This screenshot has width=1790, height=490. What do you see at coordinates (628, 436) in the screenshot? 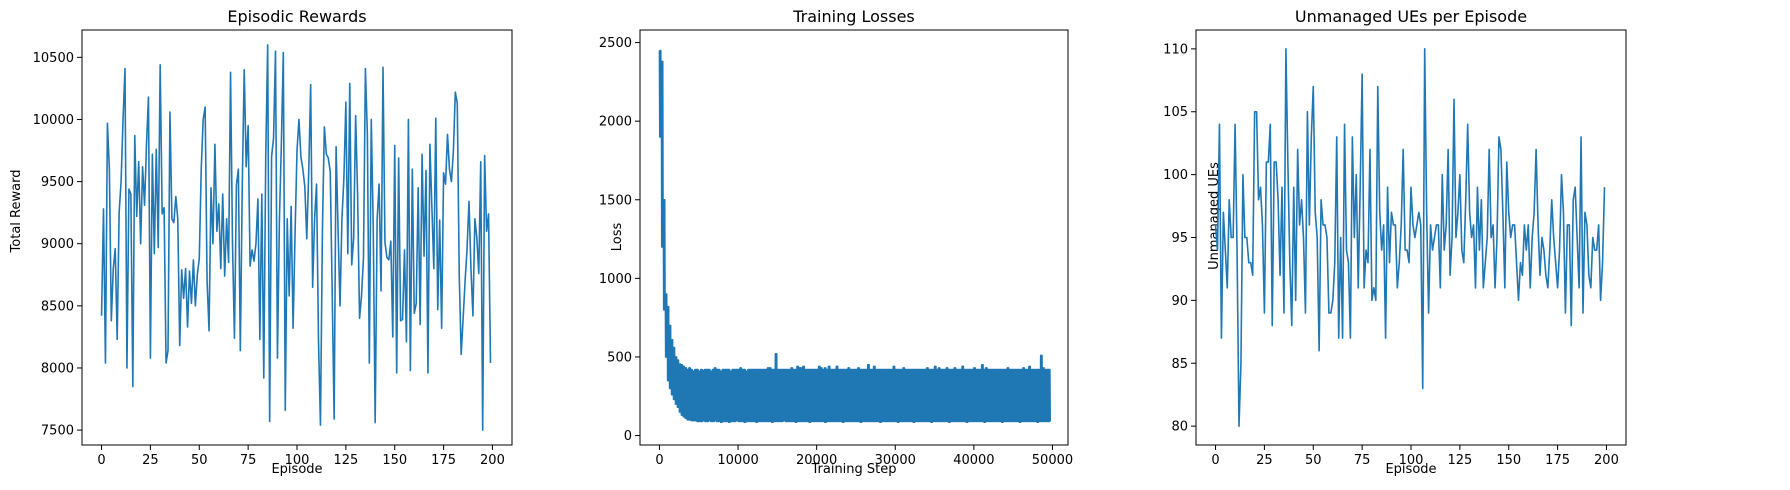
I see `y-tick-label: 0` at bounding box center [628, 436].